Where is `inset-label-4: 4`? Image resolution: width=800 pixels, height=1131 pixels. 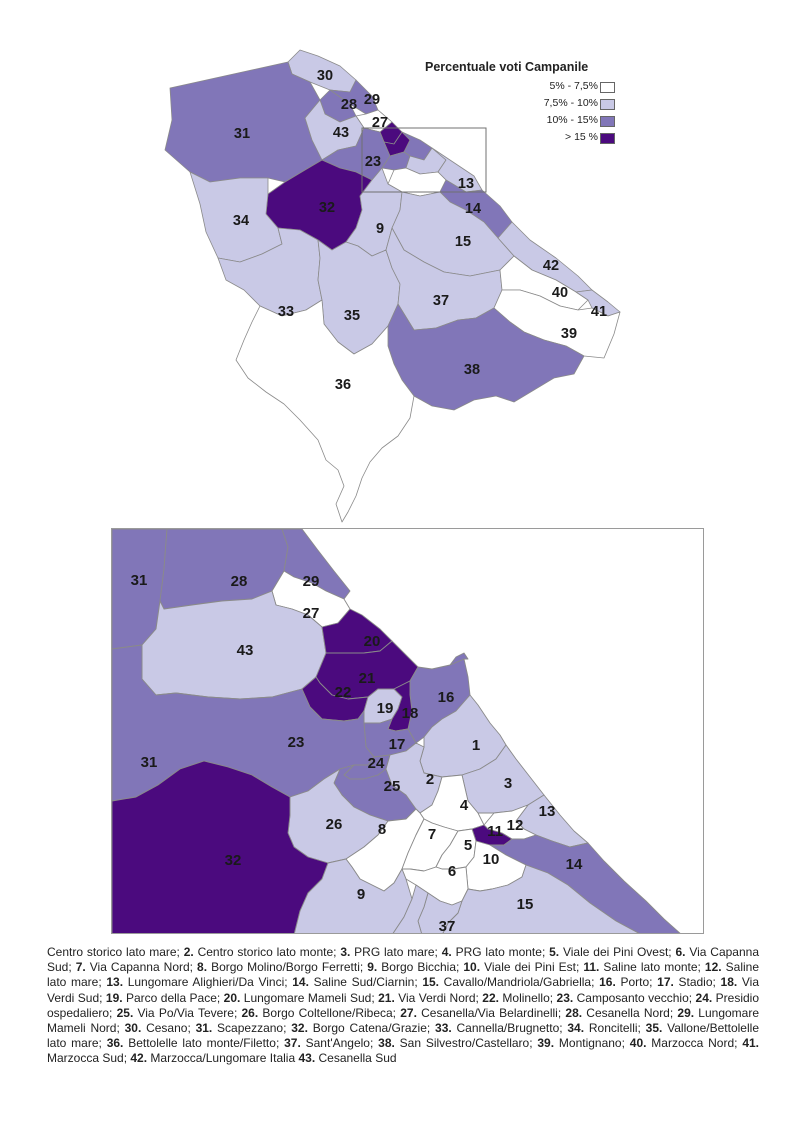
inset-label-4: 4 is located at coordinates (464, 805).